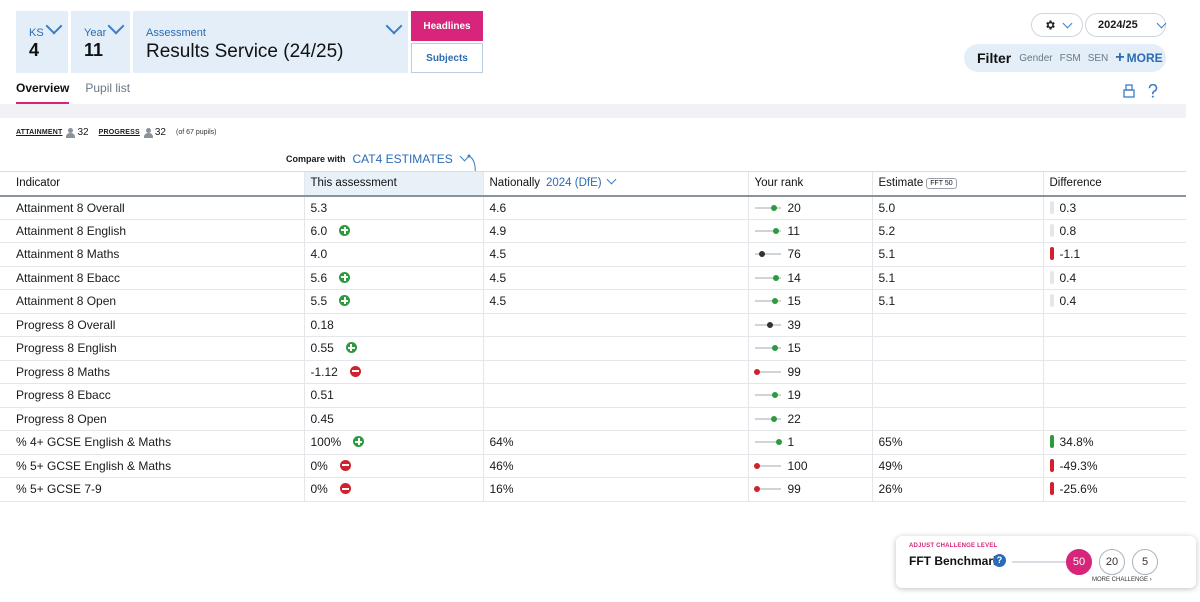  Describe the element at coordinates (393, 372) in the screenshot. I see `cell-this-assessment: -1.12` at that location.